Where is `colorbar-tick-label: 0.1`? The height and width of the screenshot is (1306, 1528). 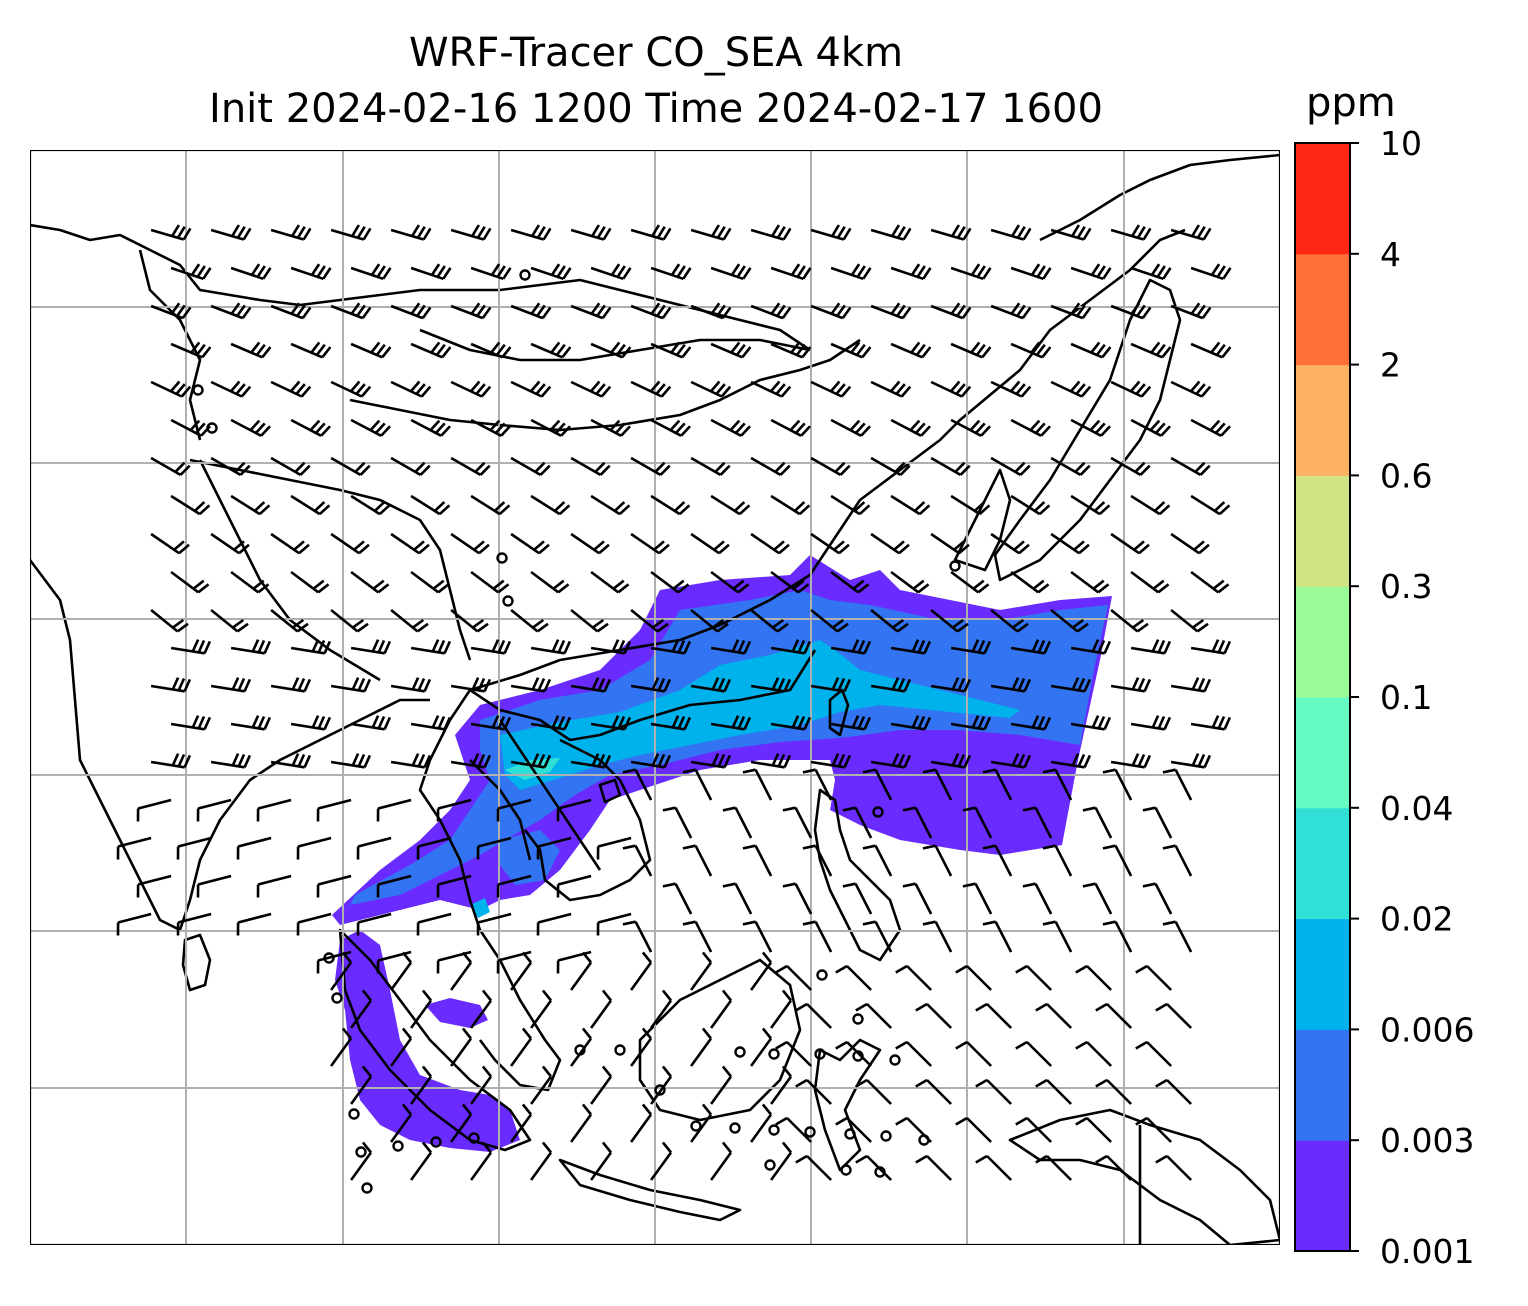 colorbar-tick-label: 0.1 is located at coordinates (1406, 697).